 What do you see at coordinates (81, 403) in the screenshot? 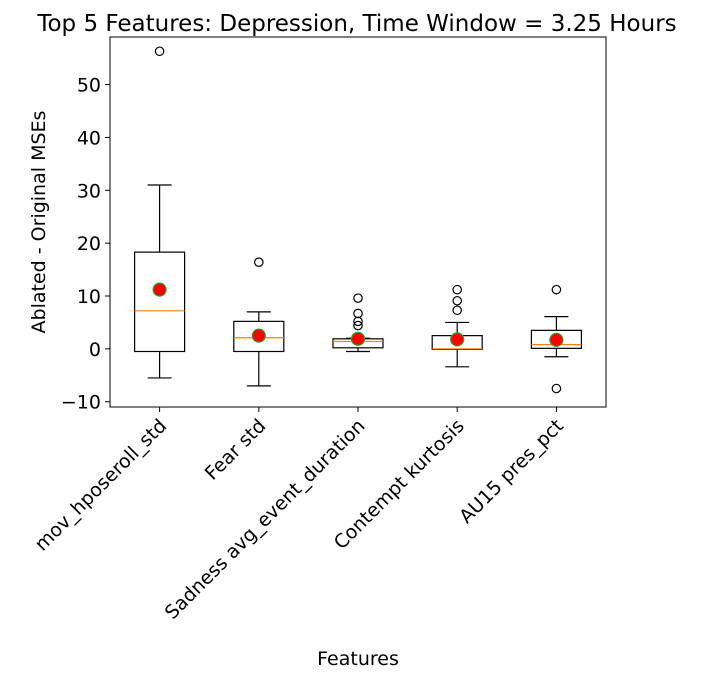
I see `y-tick-label: −10` at bounding box center [81, 403].